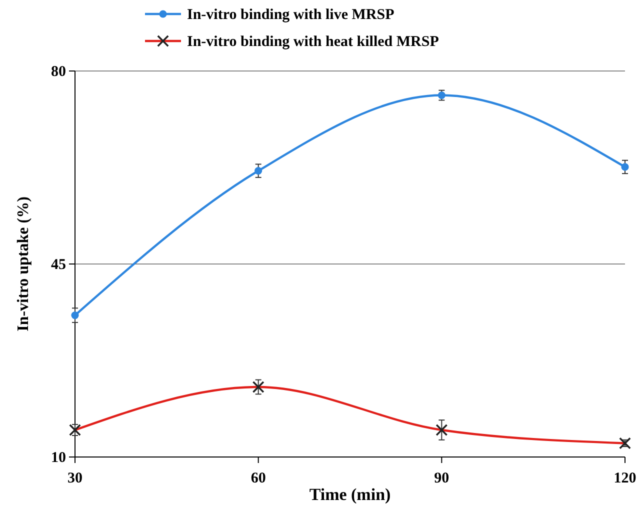 The width and height of the screenshot is (640, 510). Describe the element at coordinates (350, 494) in the screenshot. I see `x-axis-title: Time (min)` at that location.